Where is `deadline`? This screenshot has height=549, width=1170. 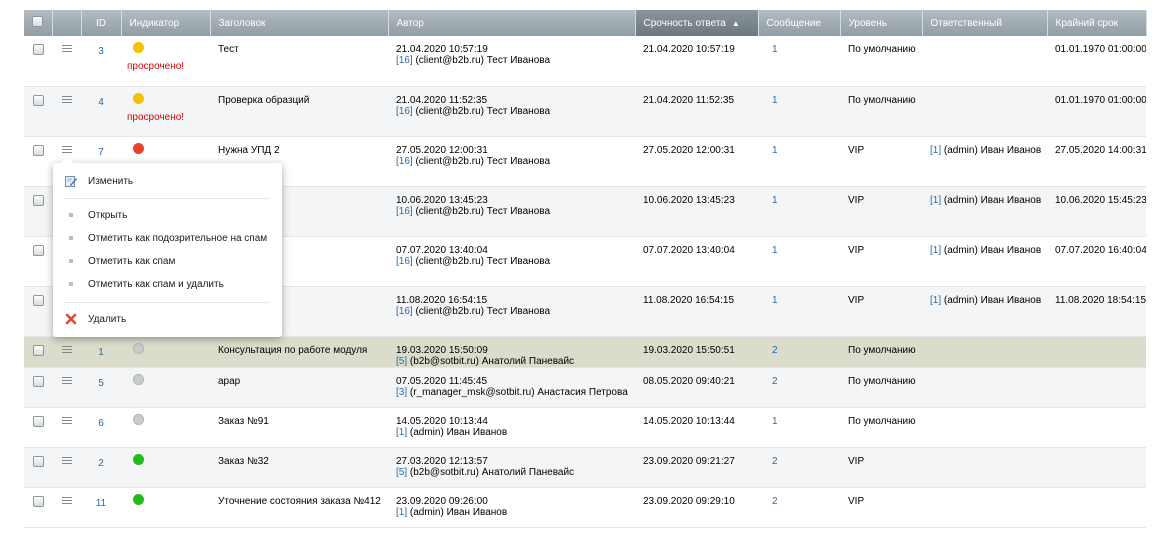
deadline is located at coordinates (1096, 467).